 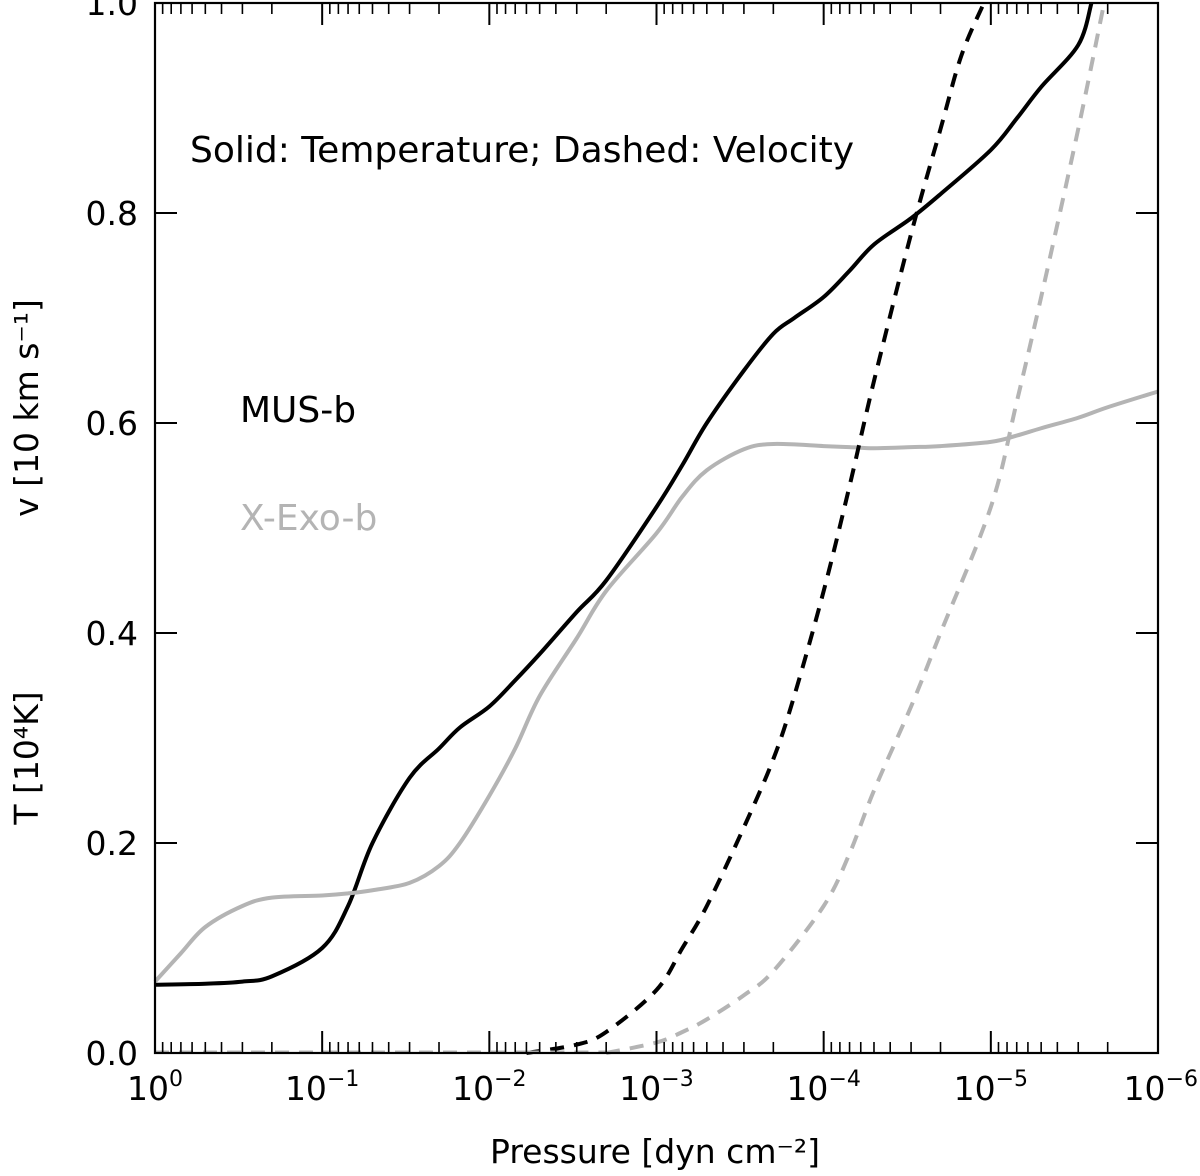 I want to click on x-tick-label: 10⁻¹, so click(x=322, y=1087).